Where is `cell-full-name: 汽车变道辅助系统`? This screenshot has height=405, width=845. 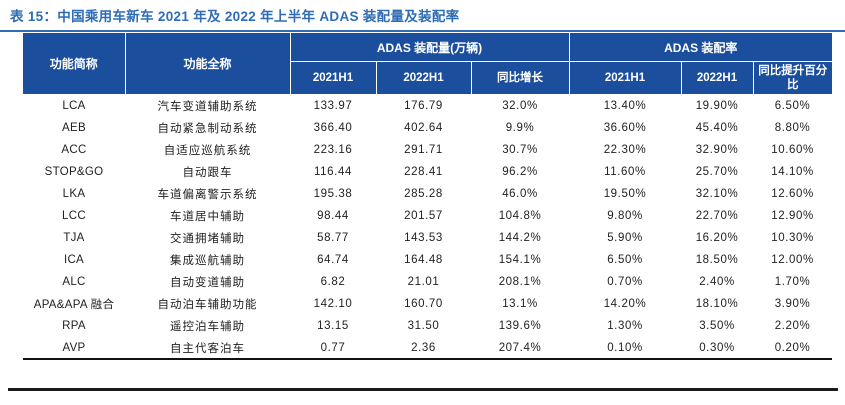 cell-full-name: 汽车变道辅助系统 is located at coordinates (207, 106).